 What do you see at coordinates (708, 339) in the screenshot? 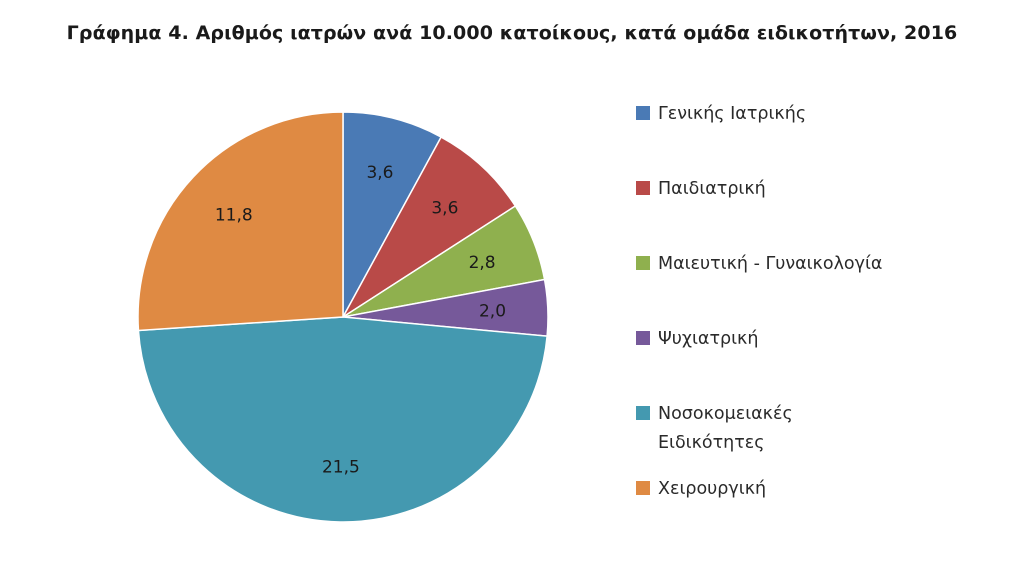
I see `legend-label-4: Ψυχιατρική` at bounding box center [708, 339].